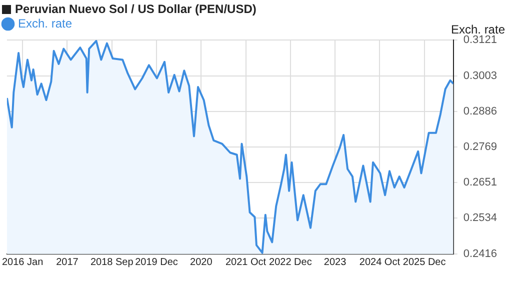 The height and width of the screenshot is (288, 507). Describe the element at coordinates (67, 262) in the screenshot. I see `x-tick-label: 2017` at that location.